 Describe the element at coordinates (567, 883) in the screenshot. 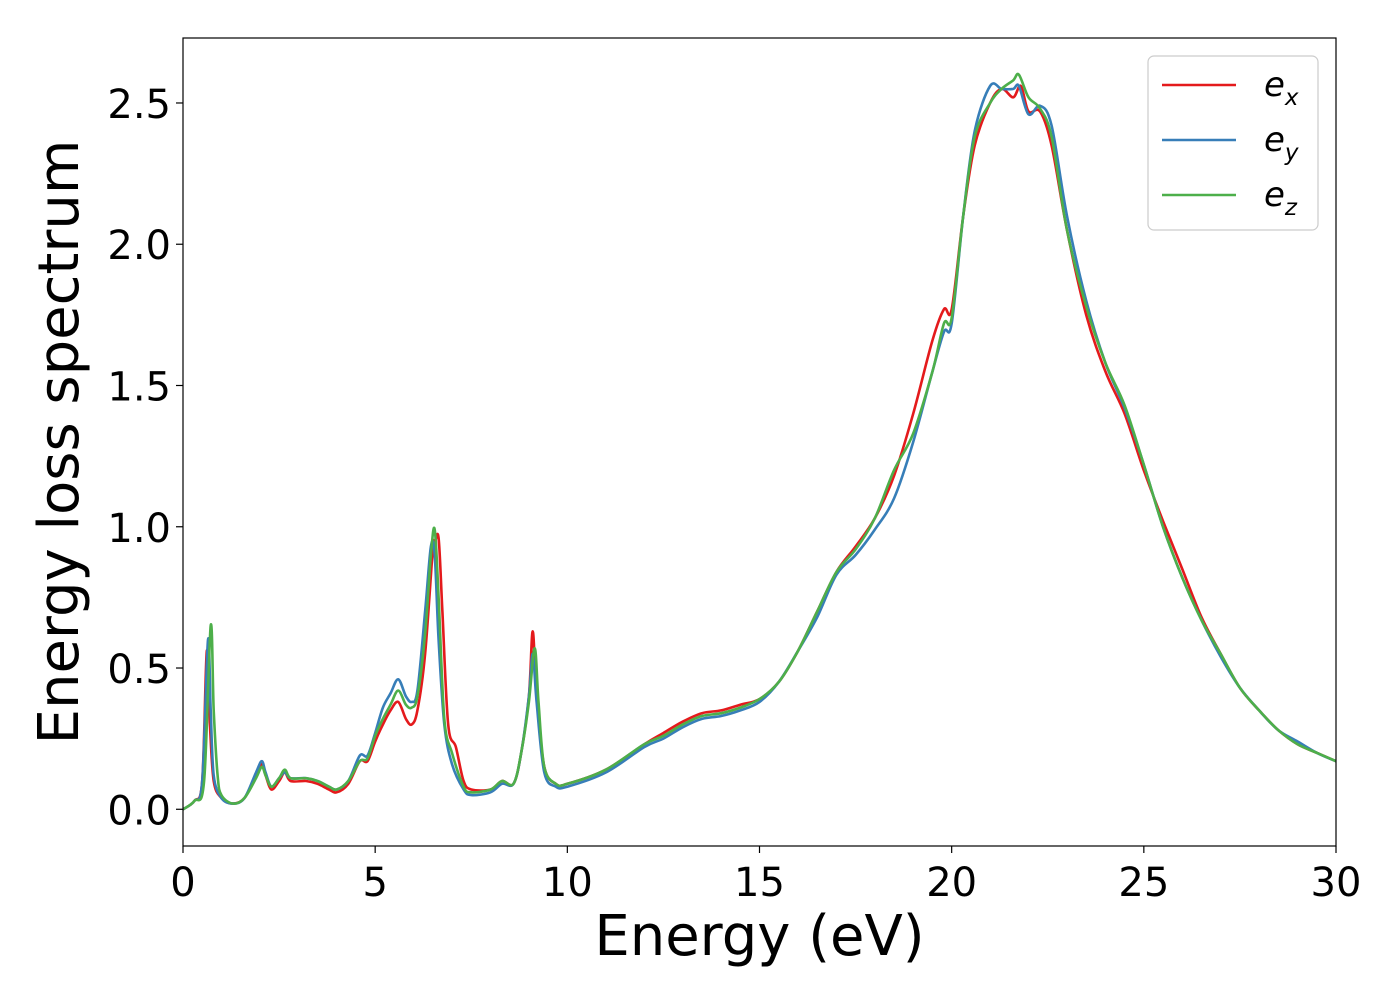

I see `x-tick-label: 10` at that location.